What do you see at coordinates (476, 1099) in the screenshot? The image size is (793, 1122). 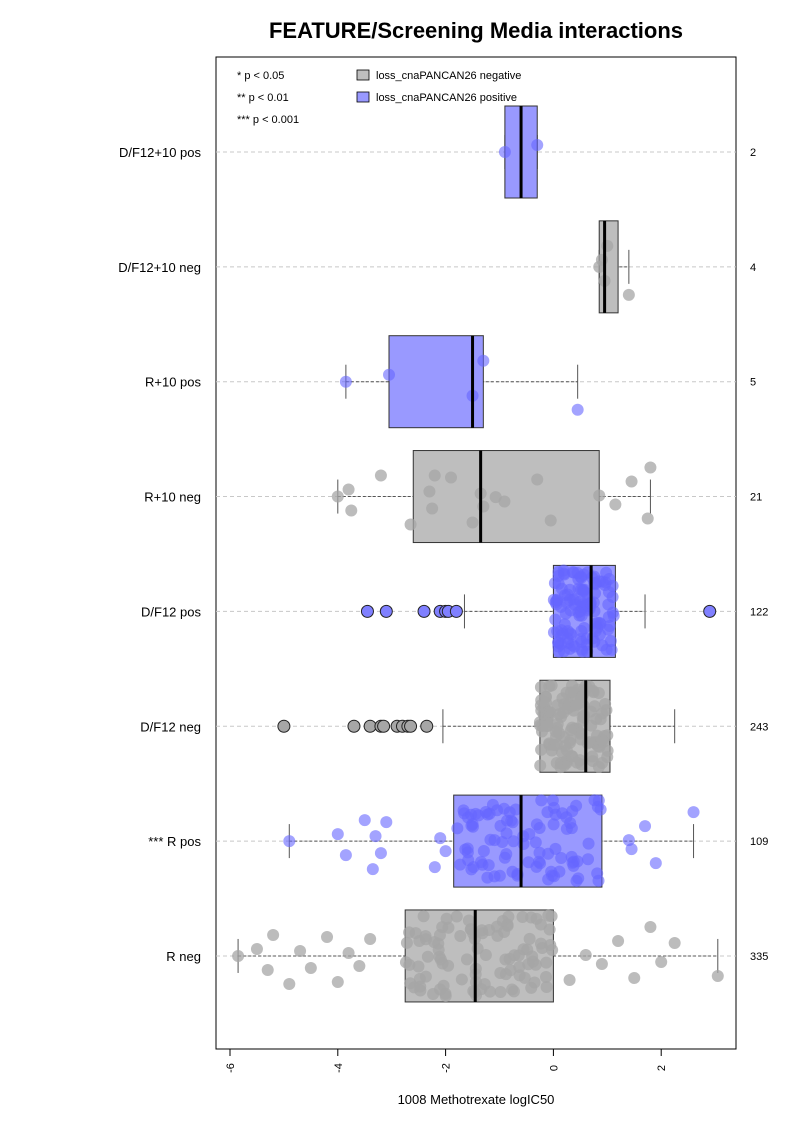 I see `x-axis-label: 1008 Methotrexate logIC50` at bounding box center [476, 1099].